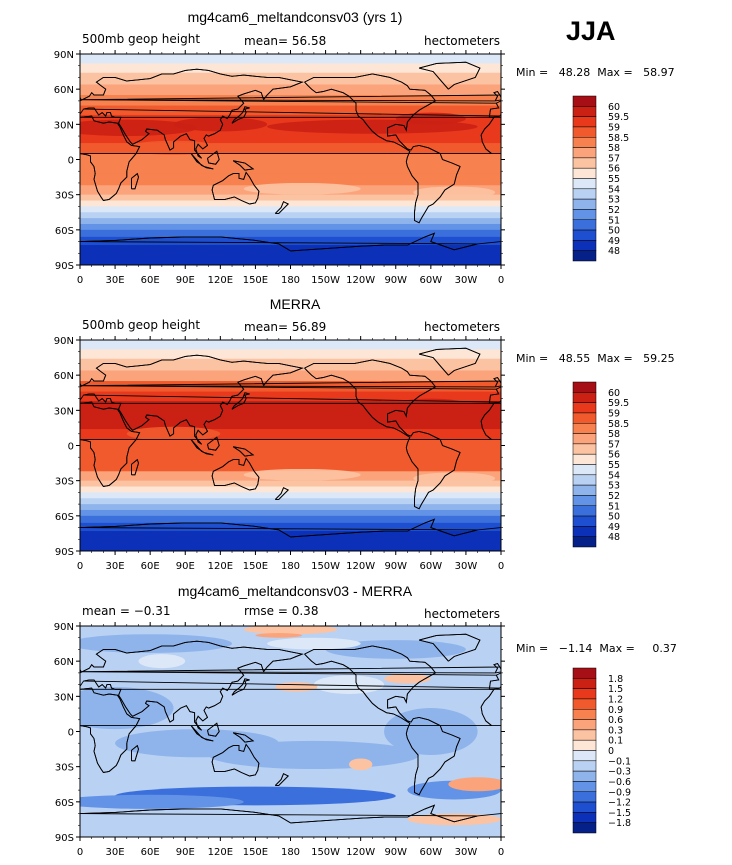 The width and height of the screenshot is (732, 865). What do you see at coordinates (614, 455) in the screenshot?
I see `colorbar-label: 56` at bounding box center [614, 455].